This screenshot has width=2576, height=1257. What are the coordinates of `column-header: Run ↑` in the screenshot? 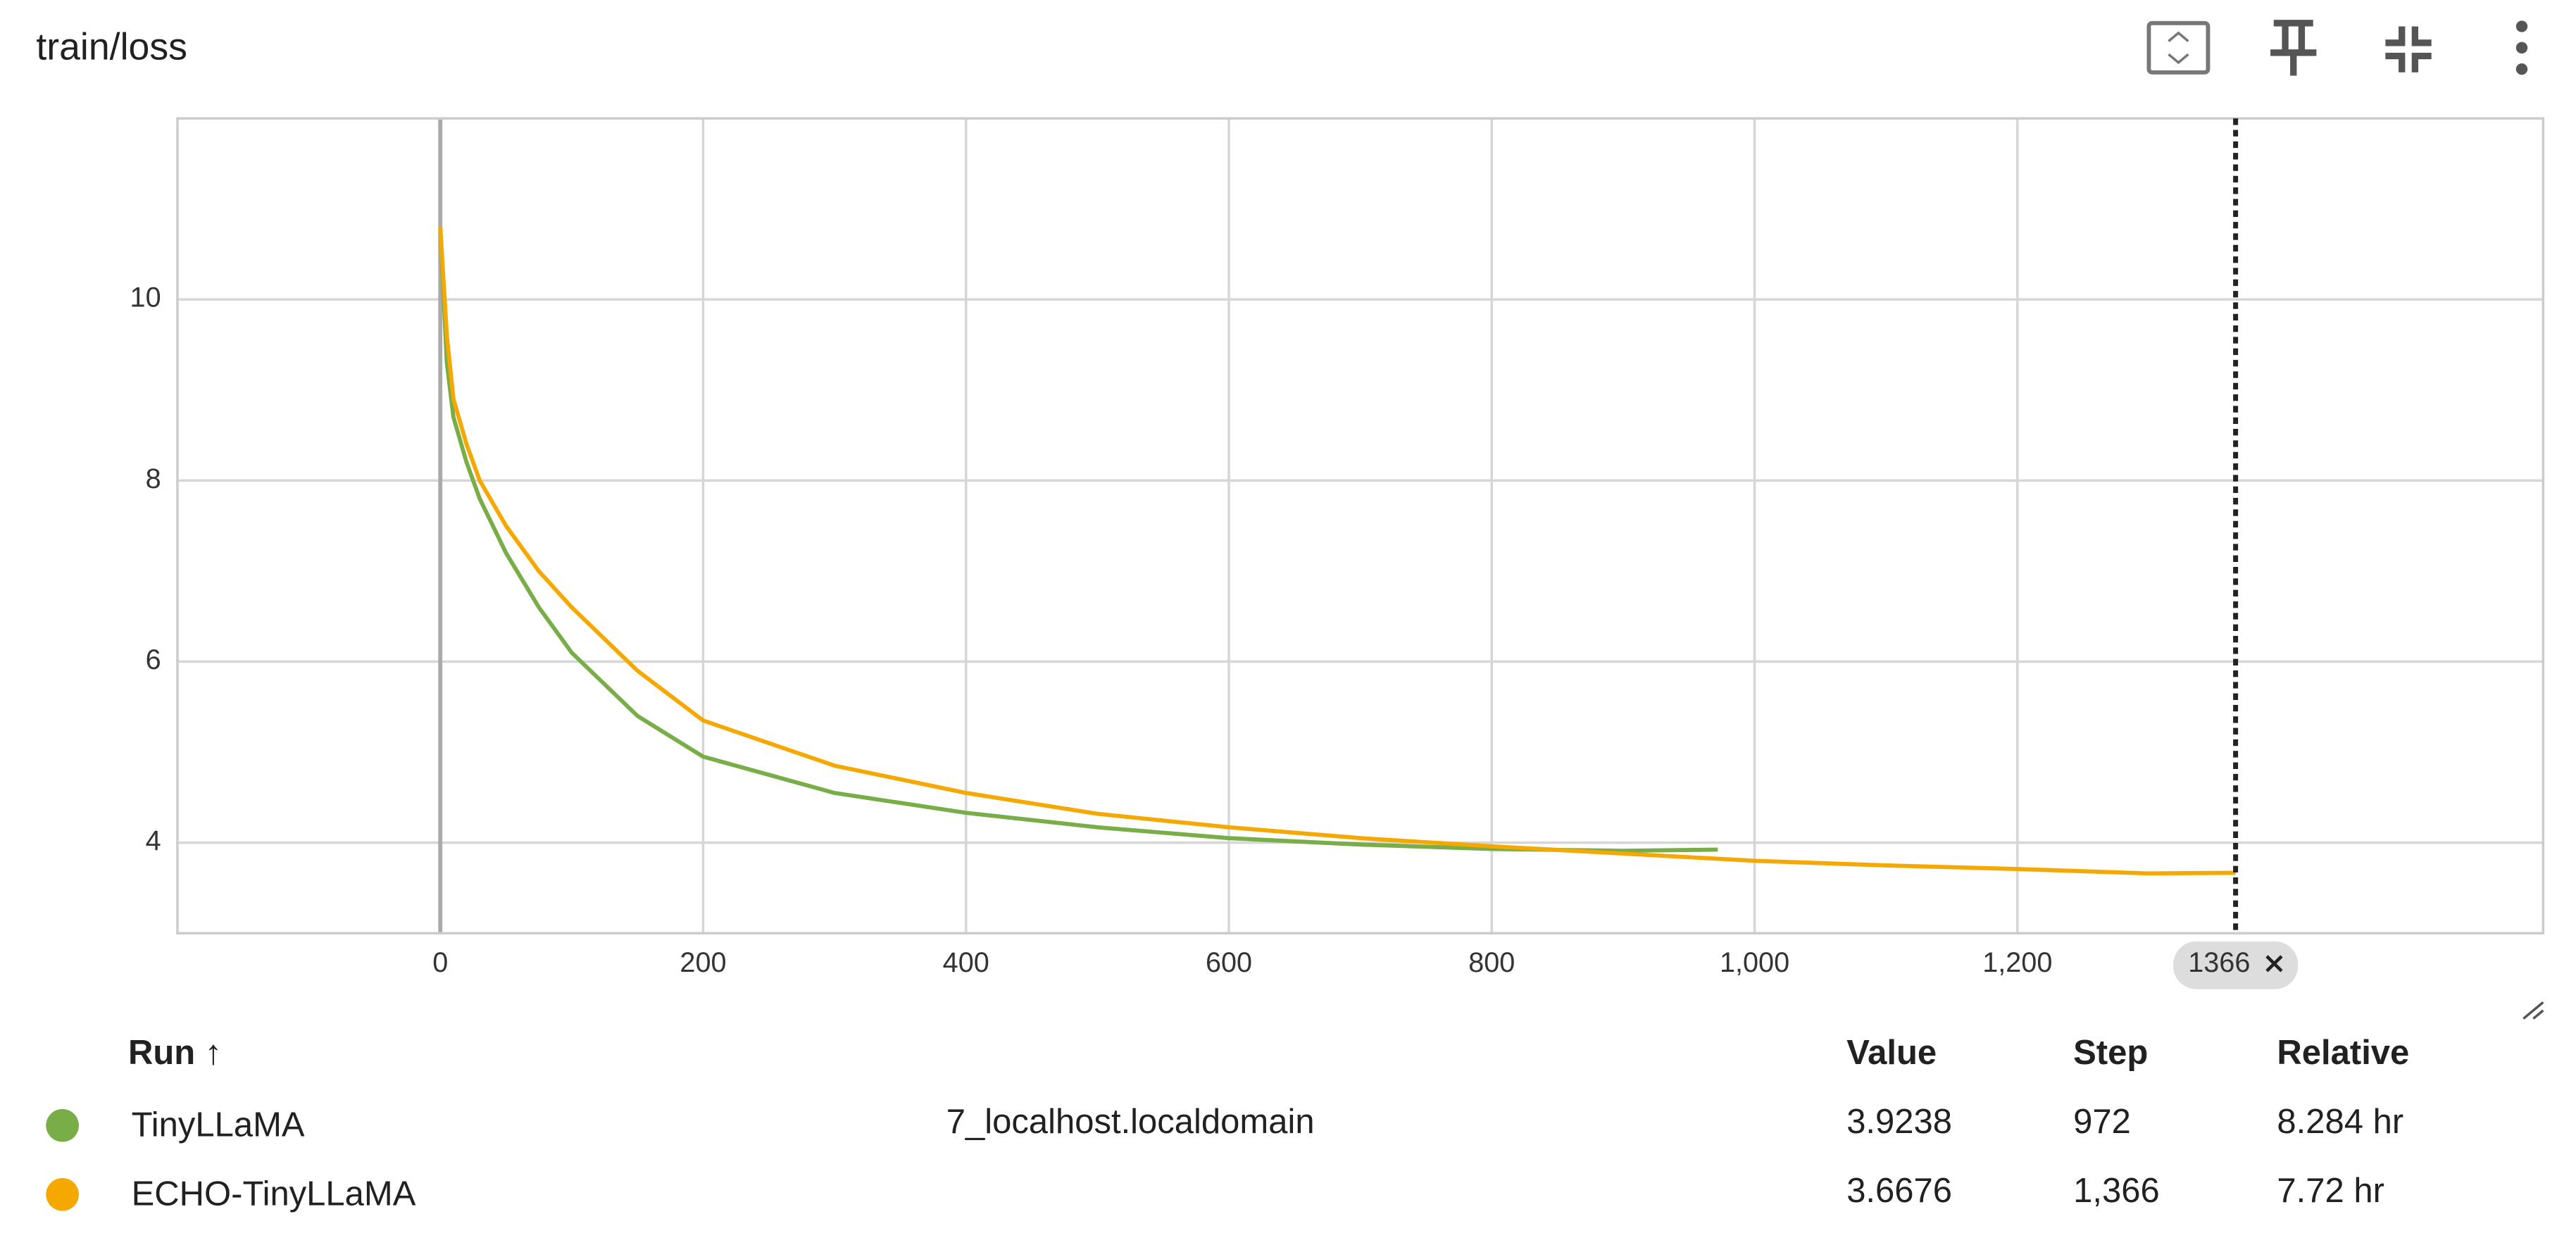 It's located at (175, 1053).